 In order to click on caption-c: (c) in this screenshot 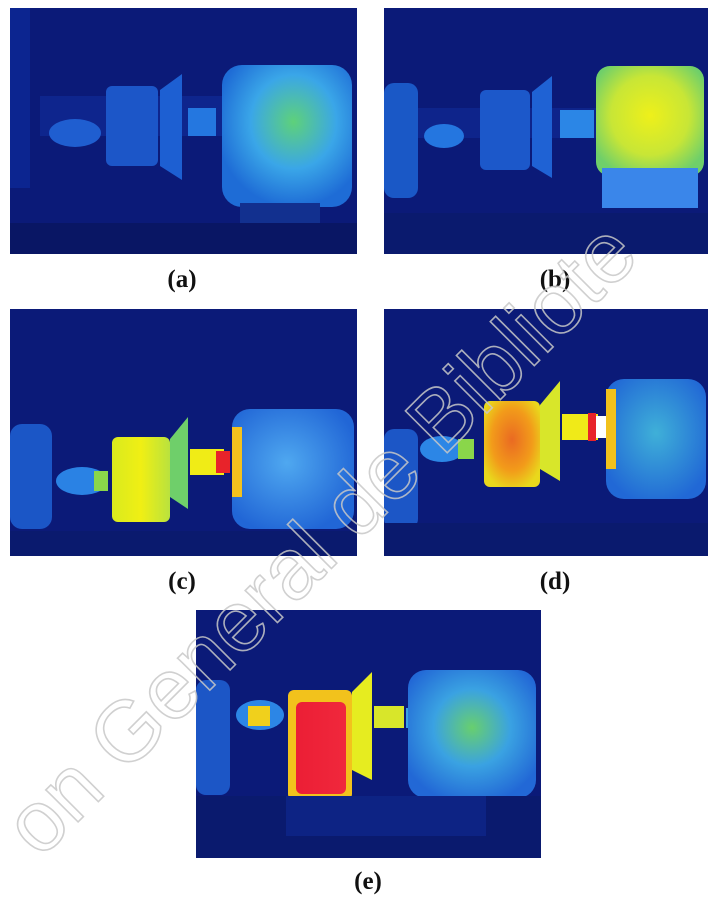, I will do `click(182, 581)`.